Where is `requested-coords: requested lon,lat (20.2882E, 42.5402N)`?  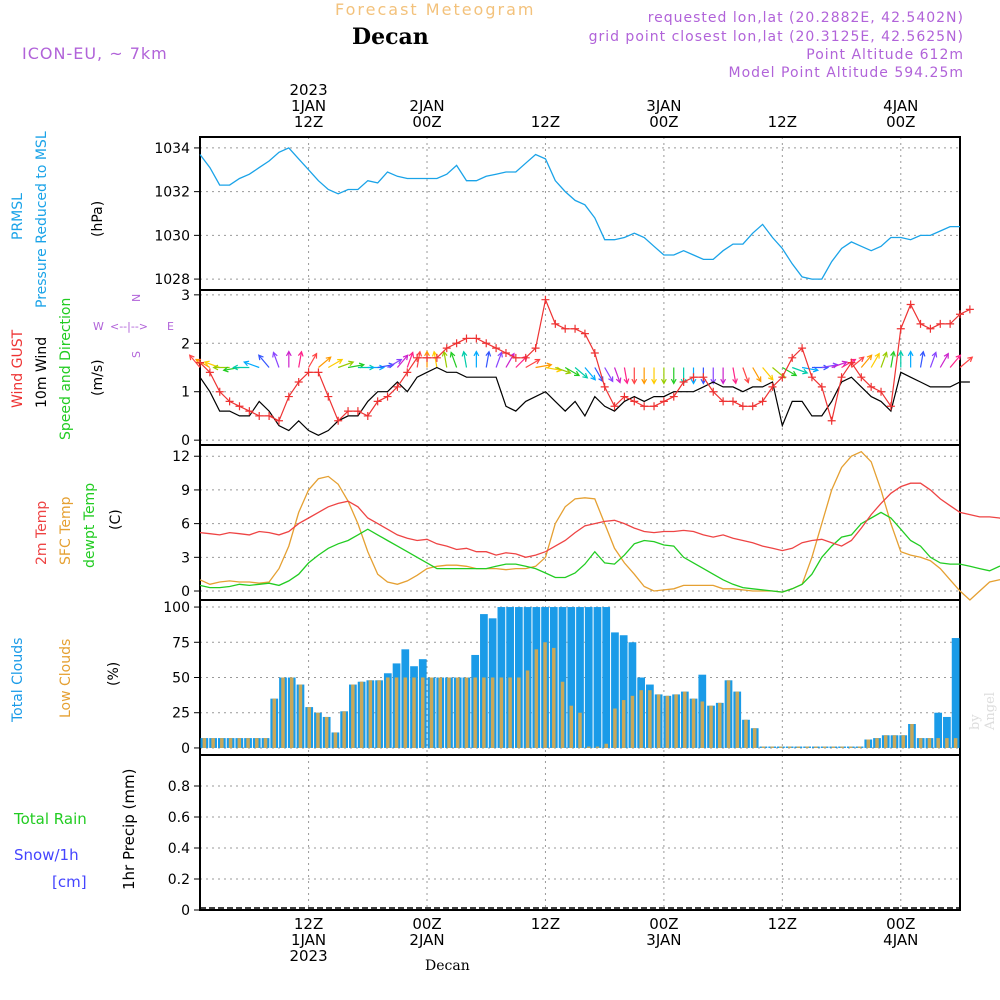 requested-coords: requested lon,lat (20.2882E, 42.5402N) is located at coordinates (805, 18).